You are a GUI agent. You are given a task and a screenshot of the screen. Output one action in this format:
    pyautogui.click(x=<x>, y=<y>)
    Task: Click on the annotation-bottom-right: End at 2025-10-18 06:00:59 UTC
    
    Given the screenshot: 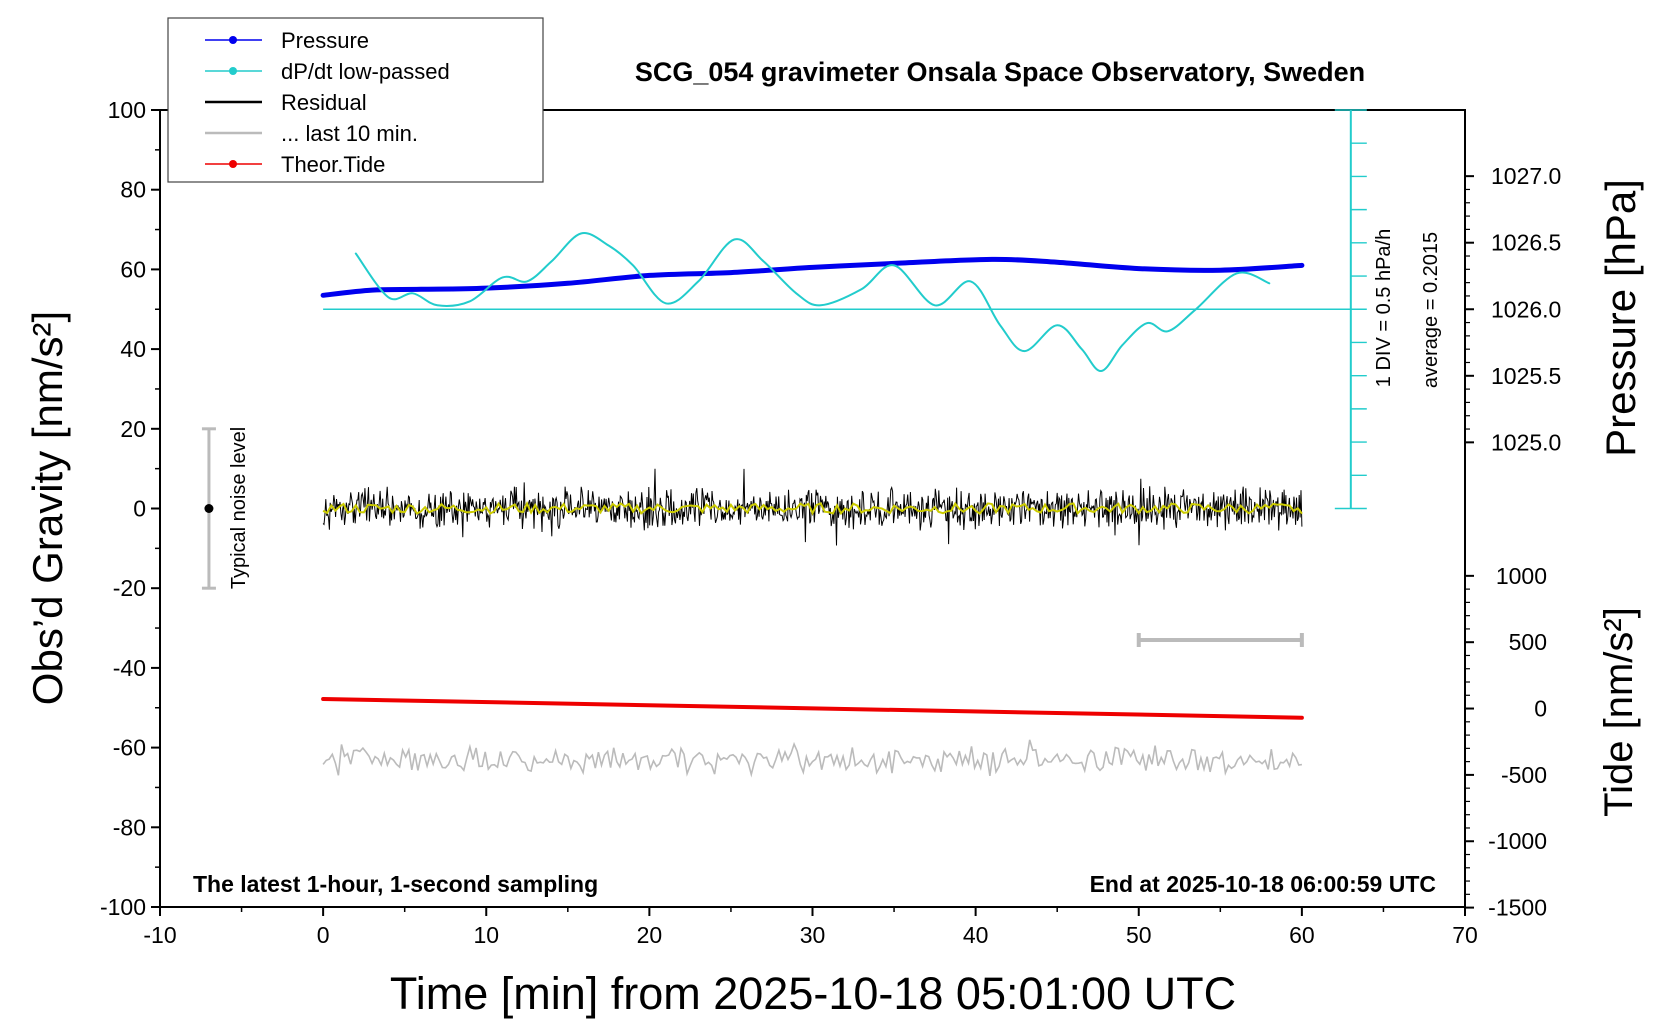 What is the action you would take?
    pyautogui.click(x=1263, y=884)
    